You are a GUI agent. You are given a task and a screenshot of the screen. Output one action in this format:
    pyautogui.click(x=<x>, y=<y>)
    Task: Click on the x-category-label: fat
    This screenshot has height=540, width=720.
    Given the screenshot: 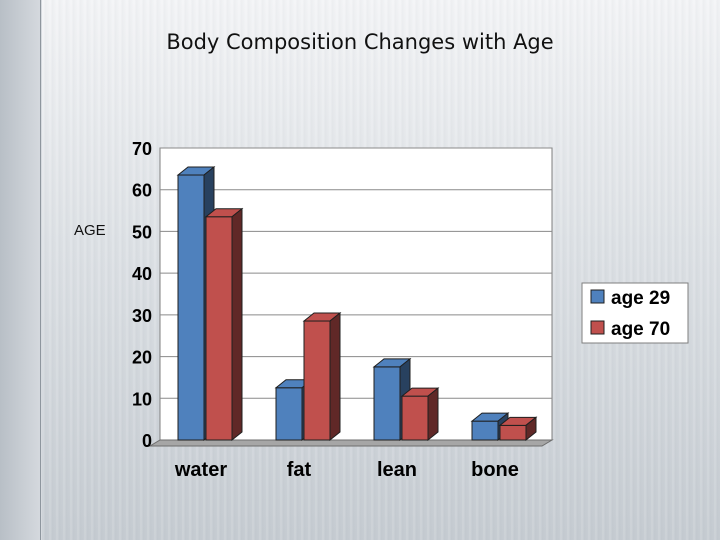 What is the action you would take?
    pyautogui.click(x=299, y=470)
    